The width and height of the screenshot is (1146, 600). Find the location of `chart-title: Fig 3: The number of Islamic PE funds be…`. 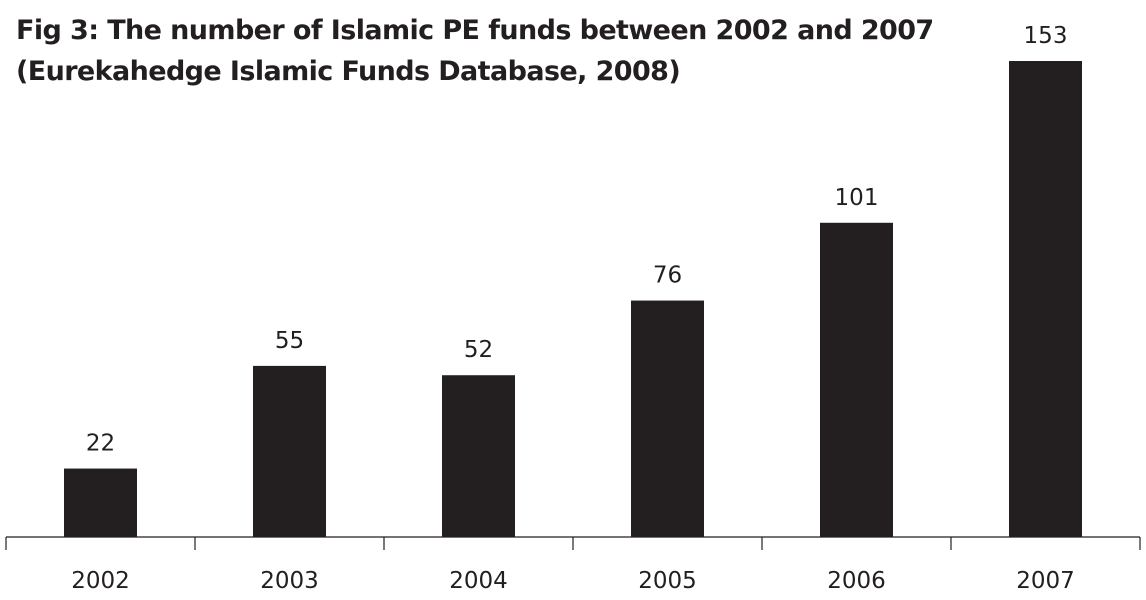

chart-title: Fig 3: The number of Islamic PE funds be… is located at coordinates (475, 30).